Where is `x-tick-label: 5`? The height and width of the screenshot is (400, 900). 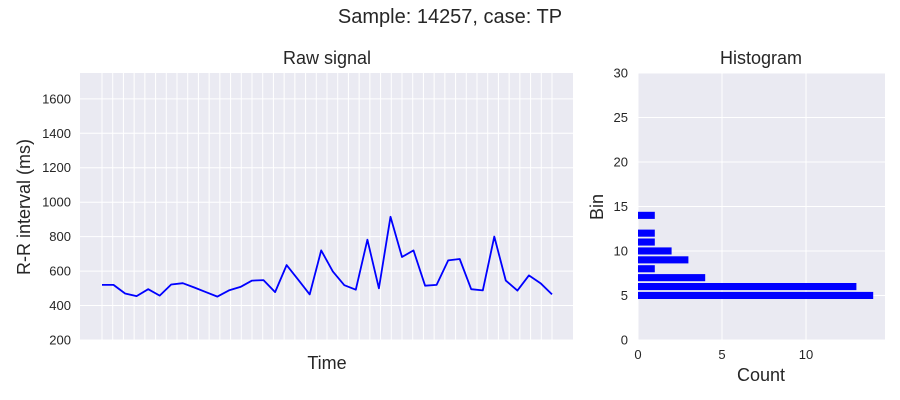 x-tick-label: 5 is located at coordinates (721, 354).